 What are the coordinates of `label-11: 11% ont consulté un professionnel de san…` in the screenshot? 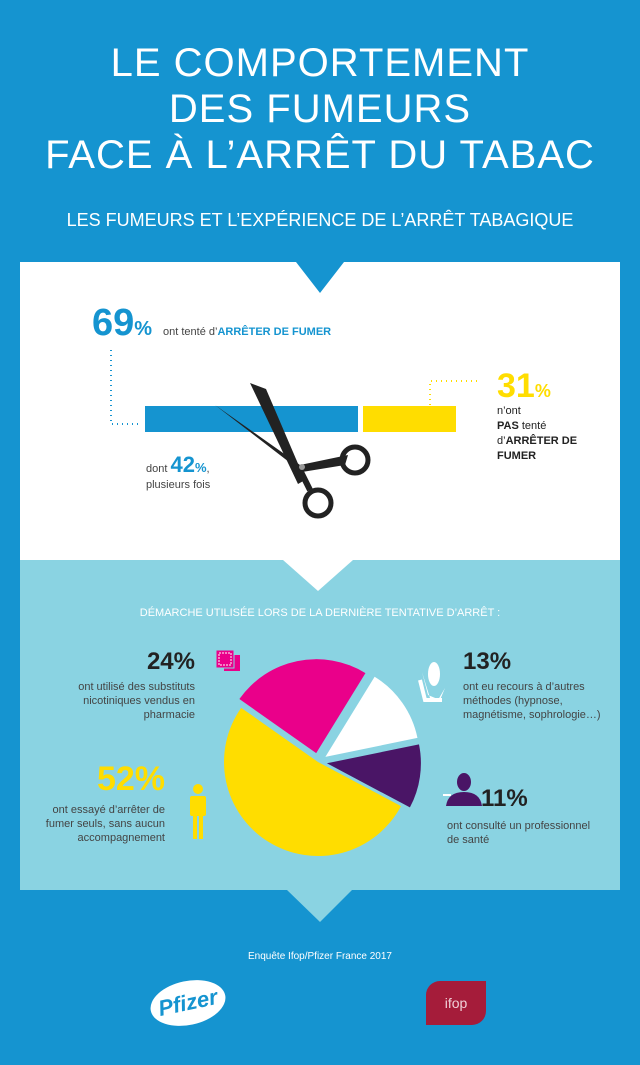 It's located at (519, 815).